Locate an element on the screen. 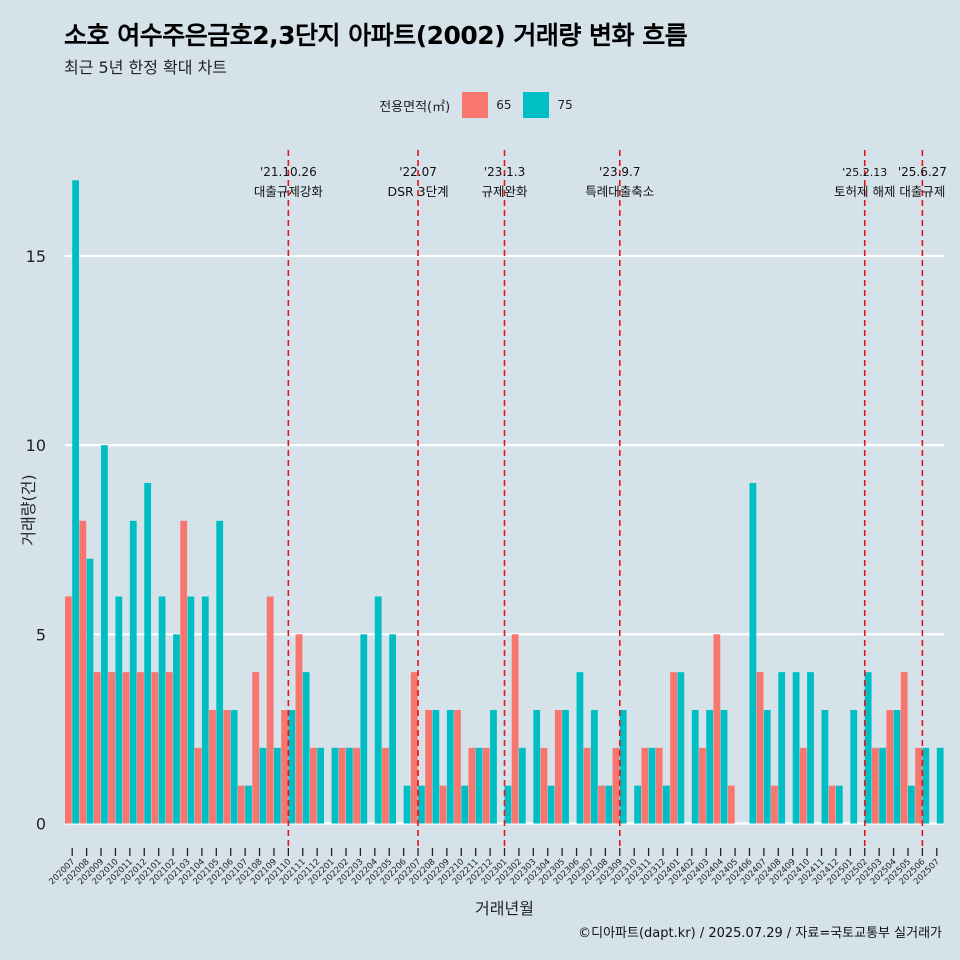  event-name-label: 특례대출축소 is located at coordinates (619, 191).